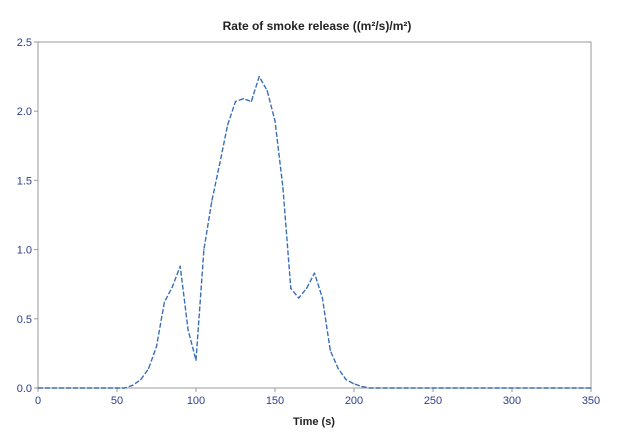 The width and height of the screenshot is (617, 432). I want to click on chart-title: Rate of smoke release ((m²/s)/m²), so click(317, 26).